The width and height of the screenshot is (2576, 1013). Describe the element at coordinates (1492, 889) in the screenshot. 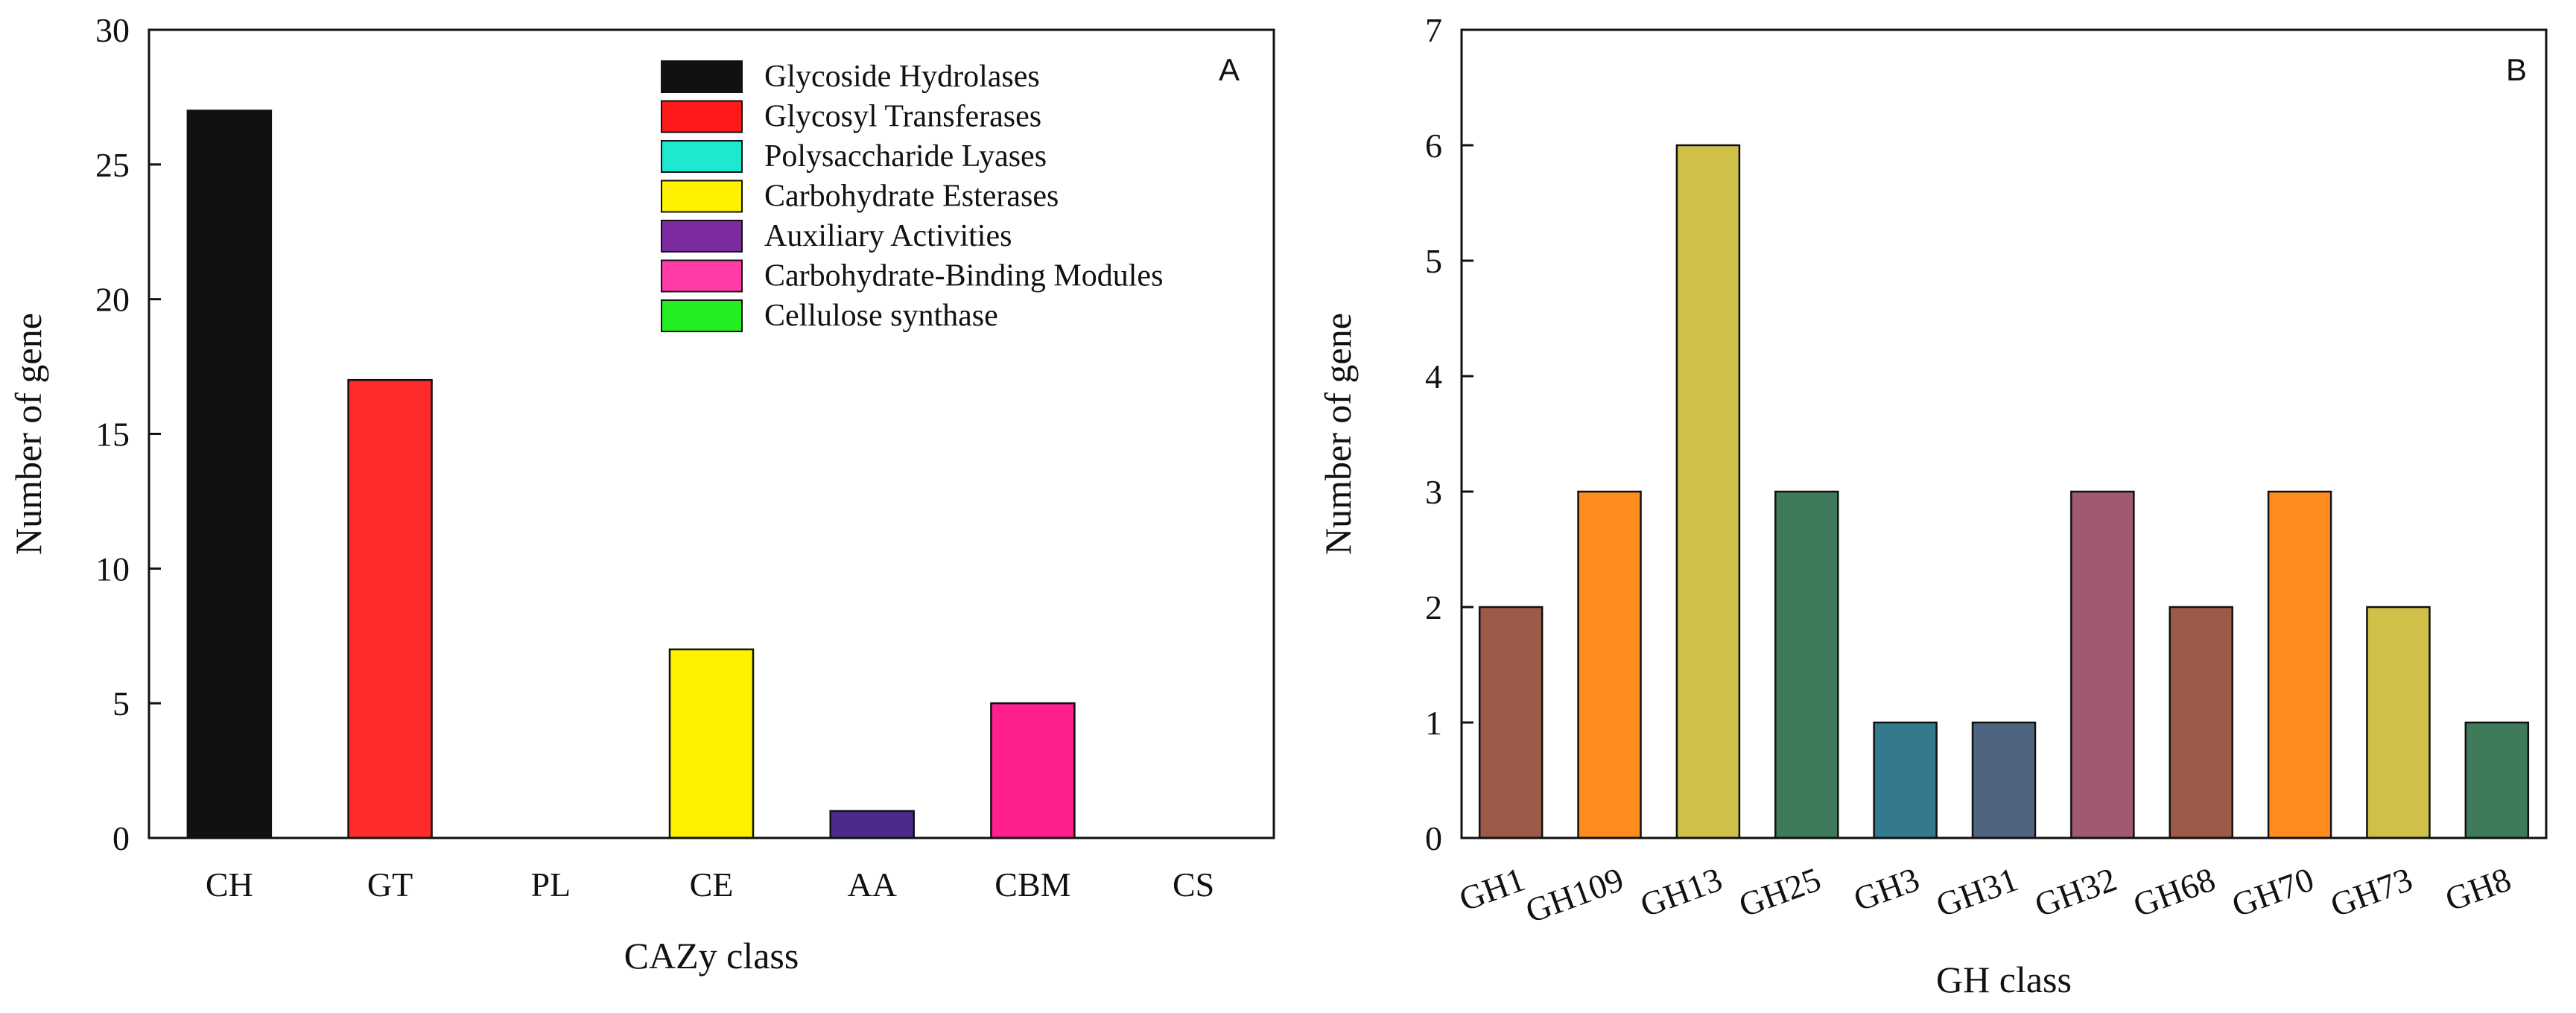

I see `x-tick-label: GH1` at that location.